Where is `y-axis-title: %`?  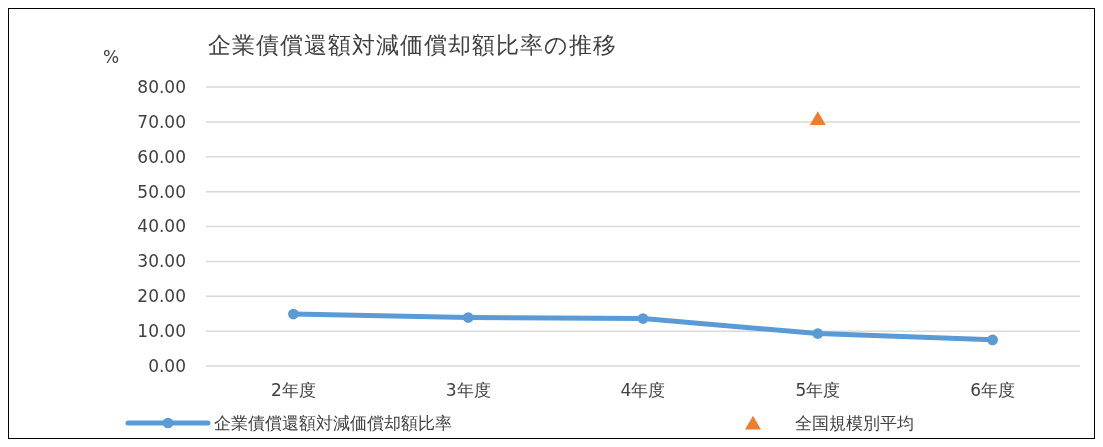
y-axis-title: % is located at coordinates (111, 57).